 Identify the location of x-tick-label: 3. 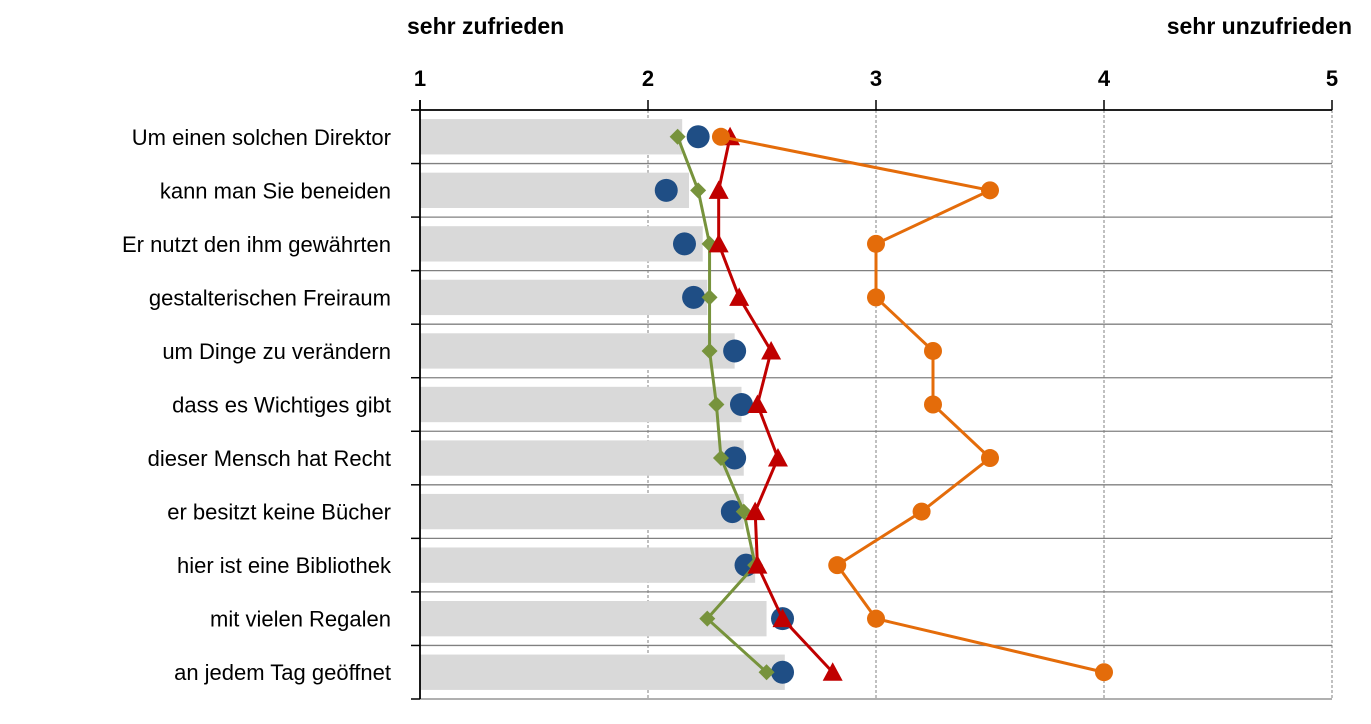
(876, 78).